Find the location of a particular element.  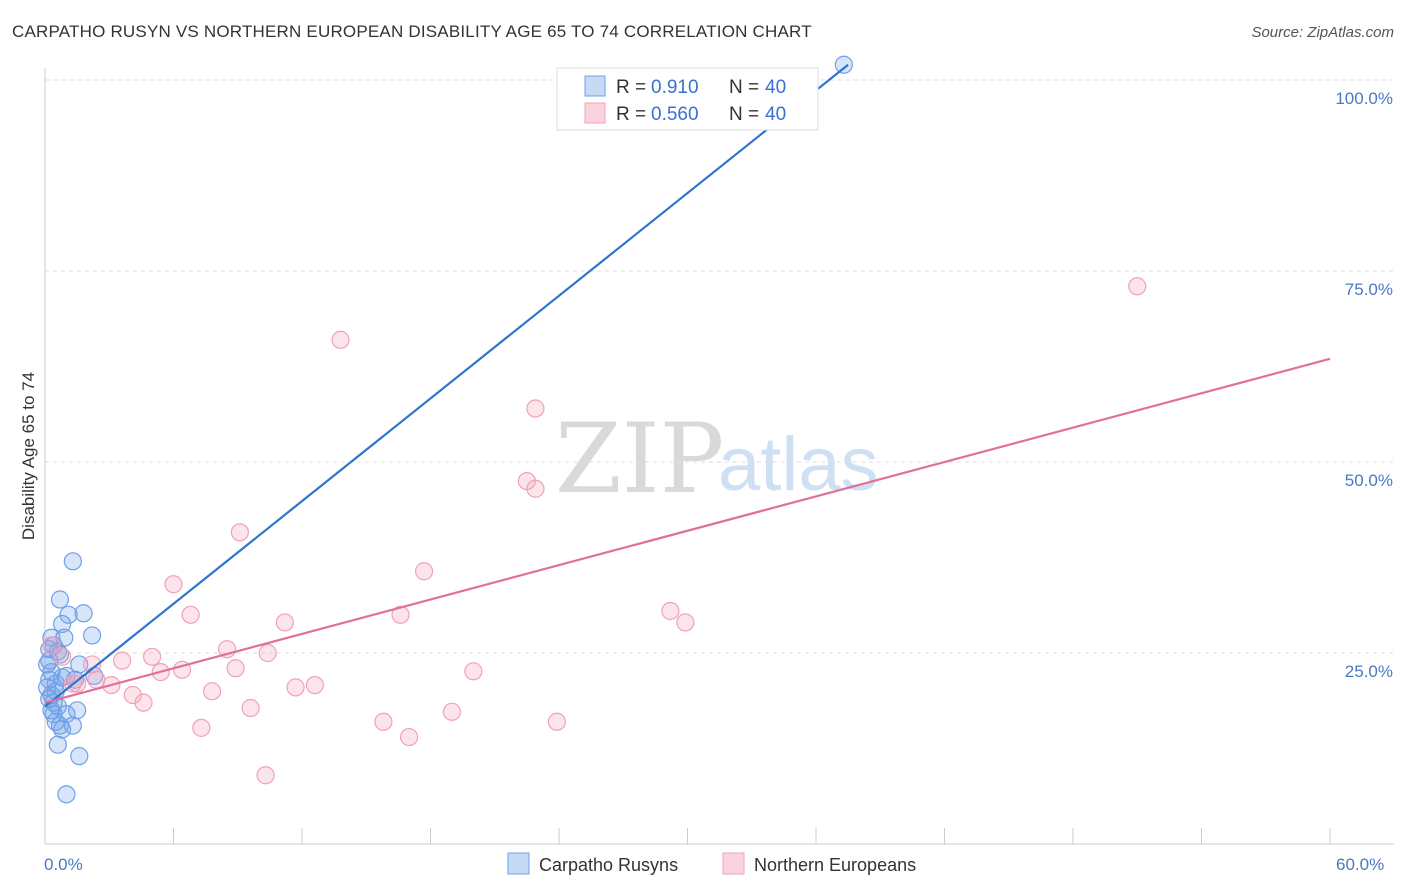

series-legend-label-pink: Northern Europeans is located at coordinates (835, 865).